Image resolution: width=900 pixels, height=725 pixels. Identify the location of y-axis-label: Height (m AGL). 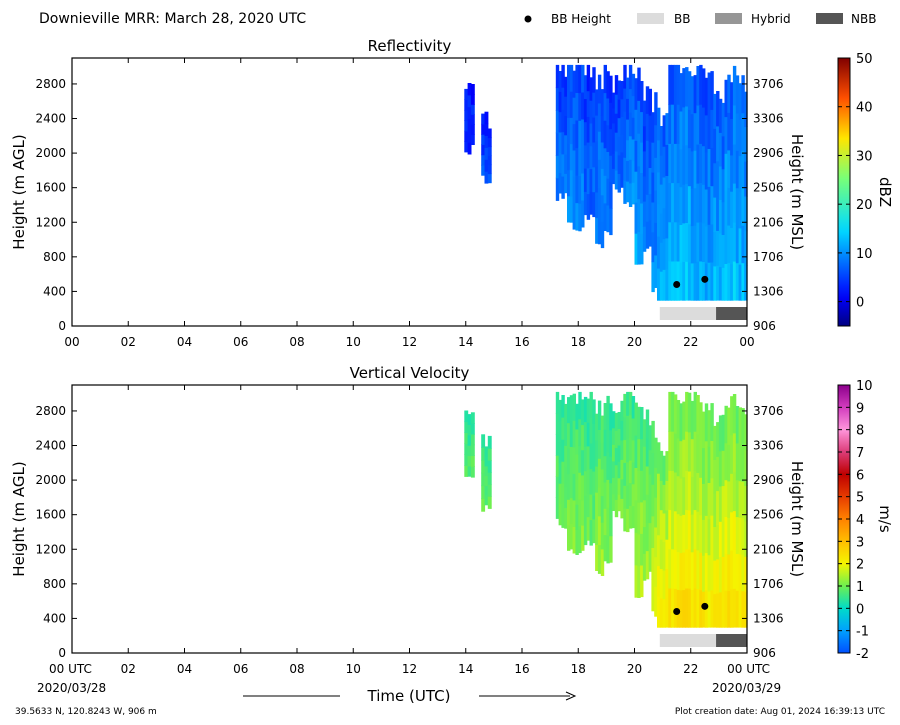
(19, 191).